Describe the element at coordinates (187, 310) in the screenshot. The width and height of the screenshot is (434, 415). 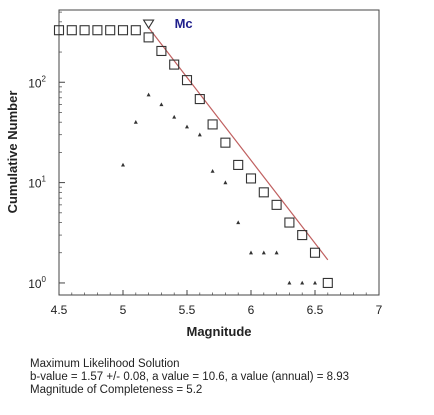
I see `x-tick-label: 5.5` at that location.